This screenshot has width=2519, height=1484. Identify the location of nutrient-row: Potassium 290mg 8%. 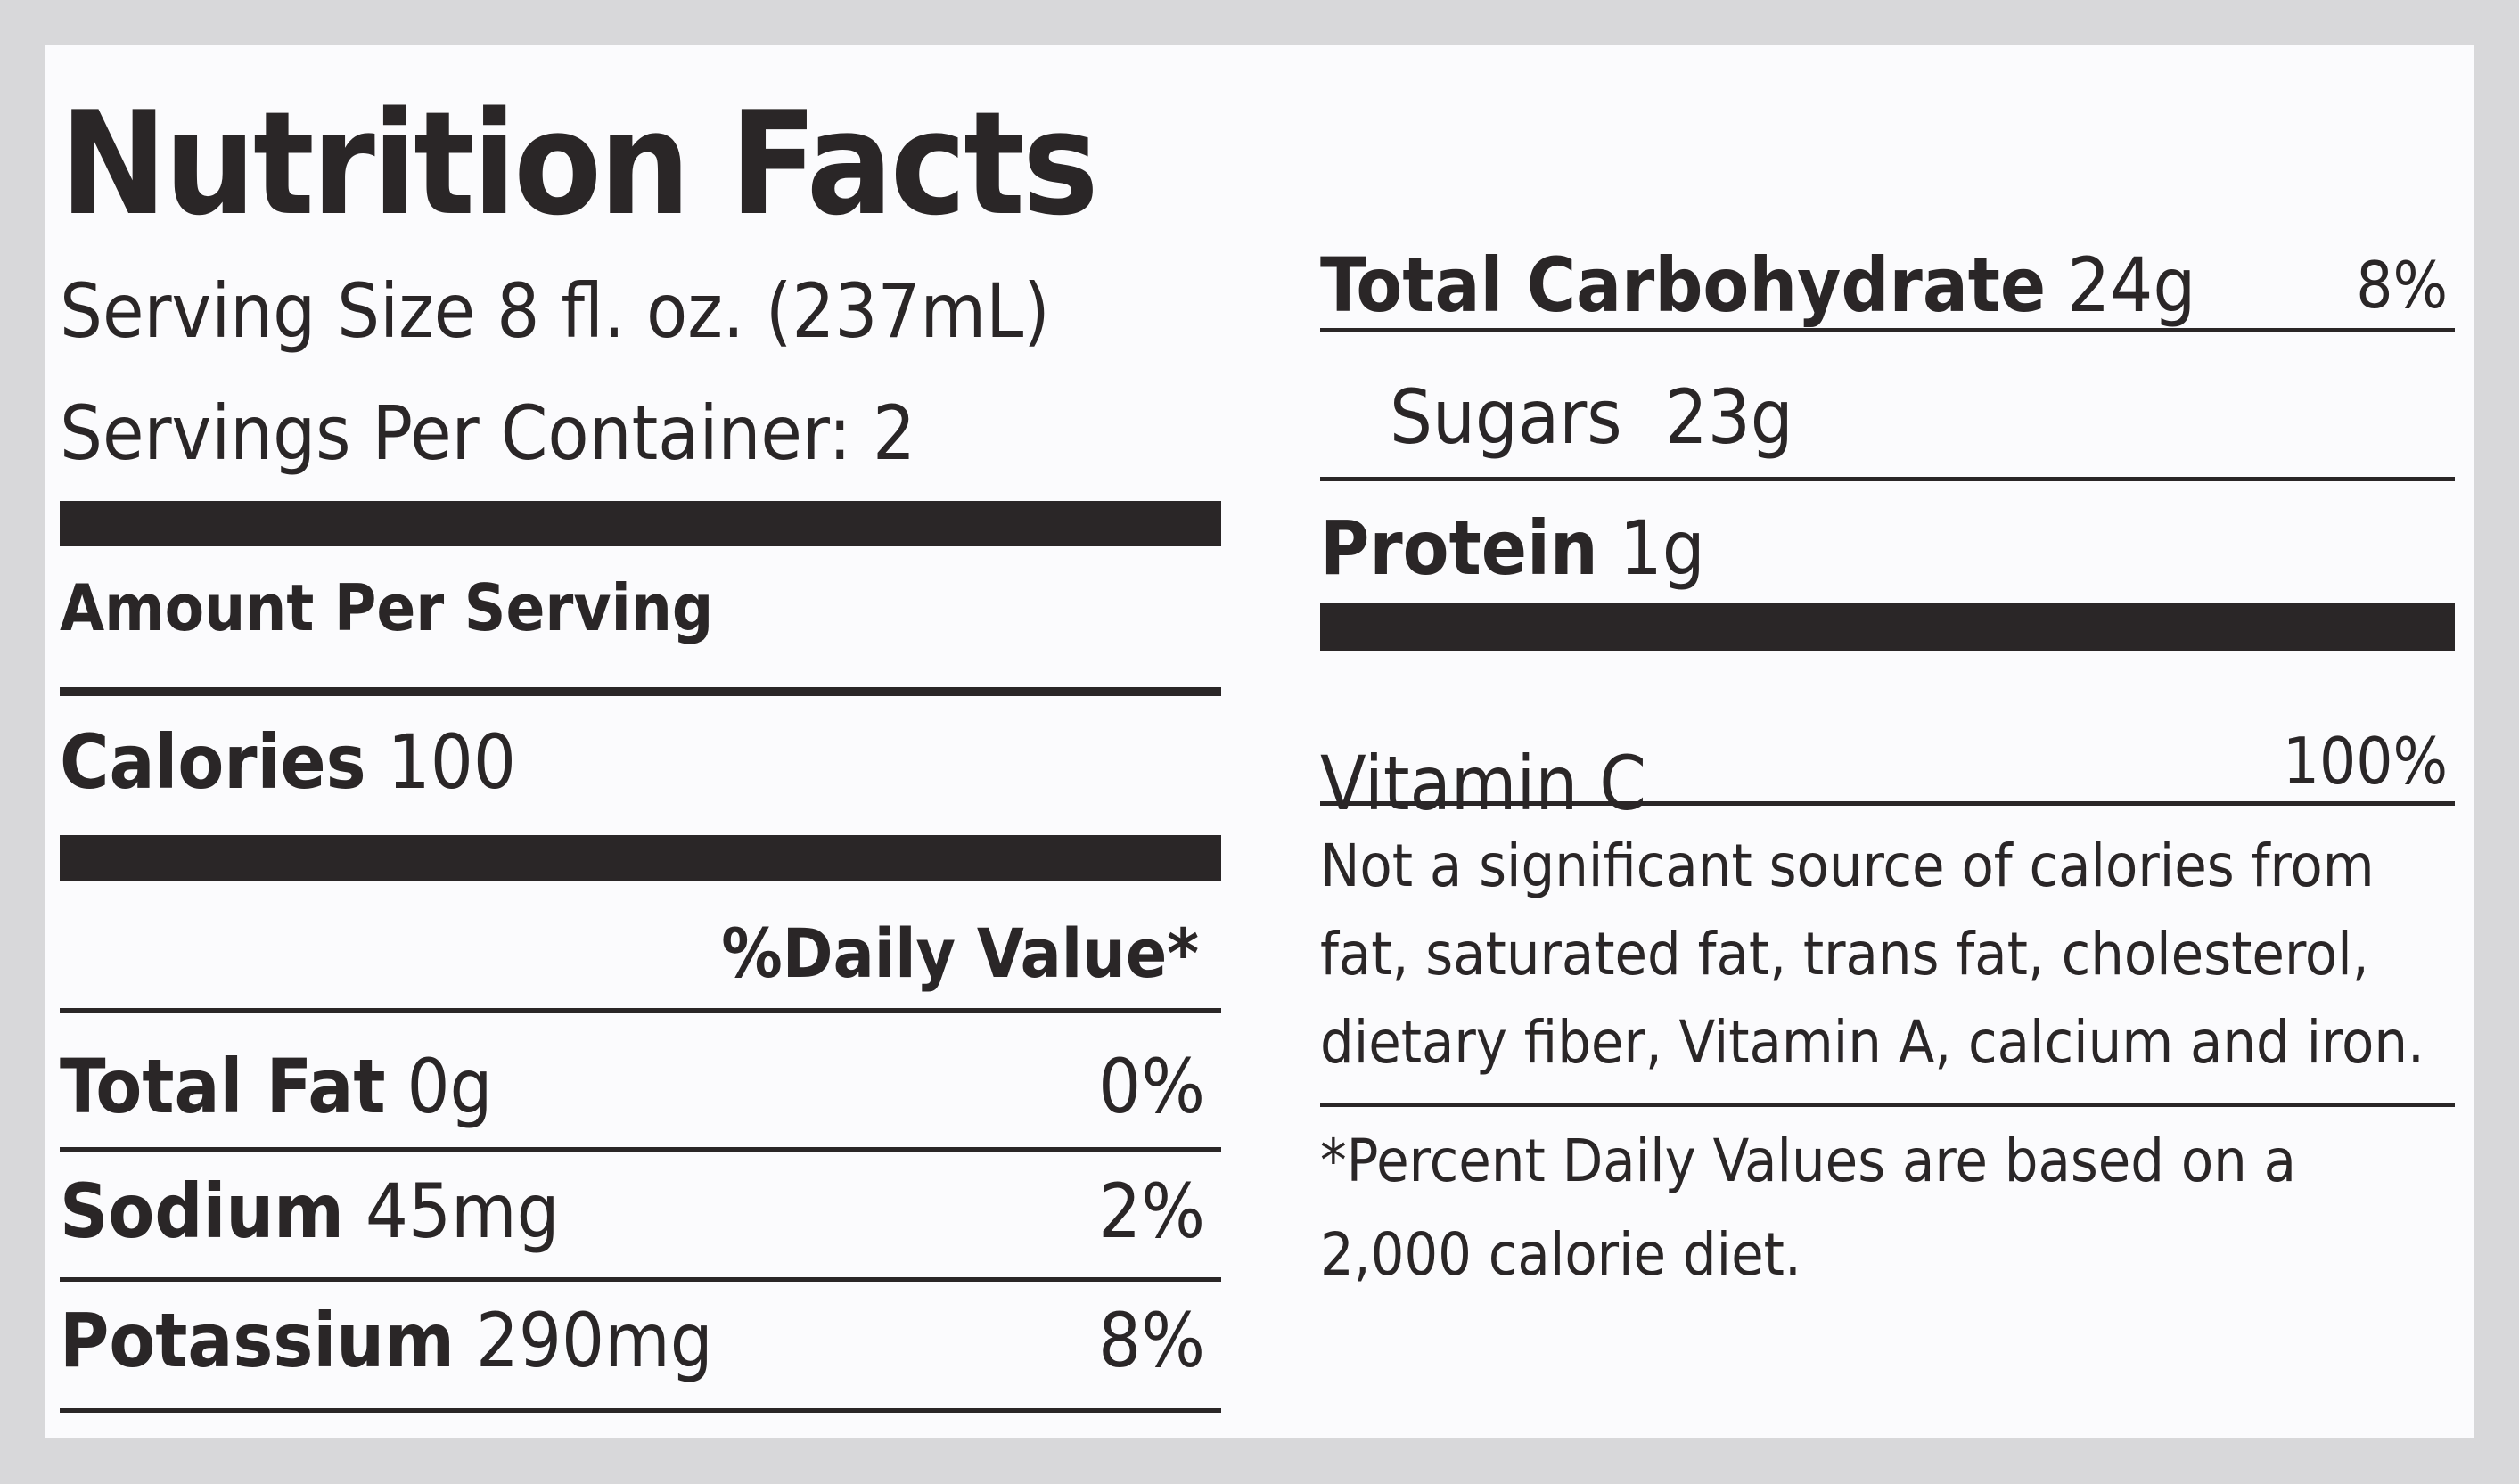
(632, 1340).